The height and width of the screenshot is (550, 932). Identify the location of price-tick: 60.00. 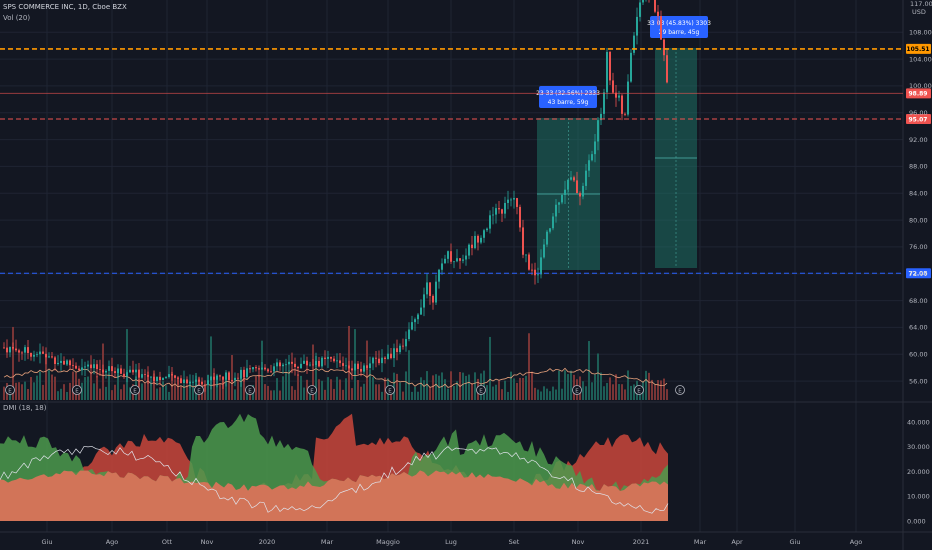
(918, 355).